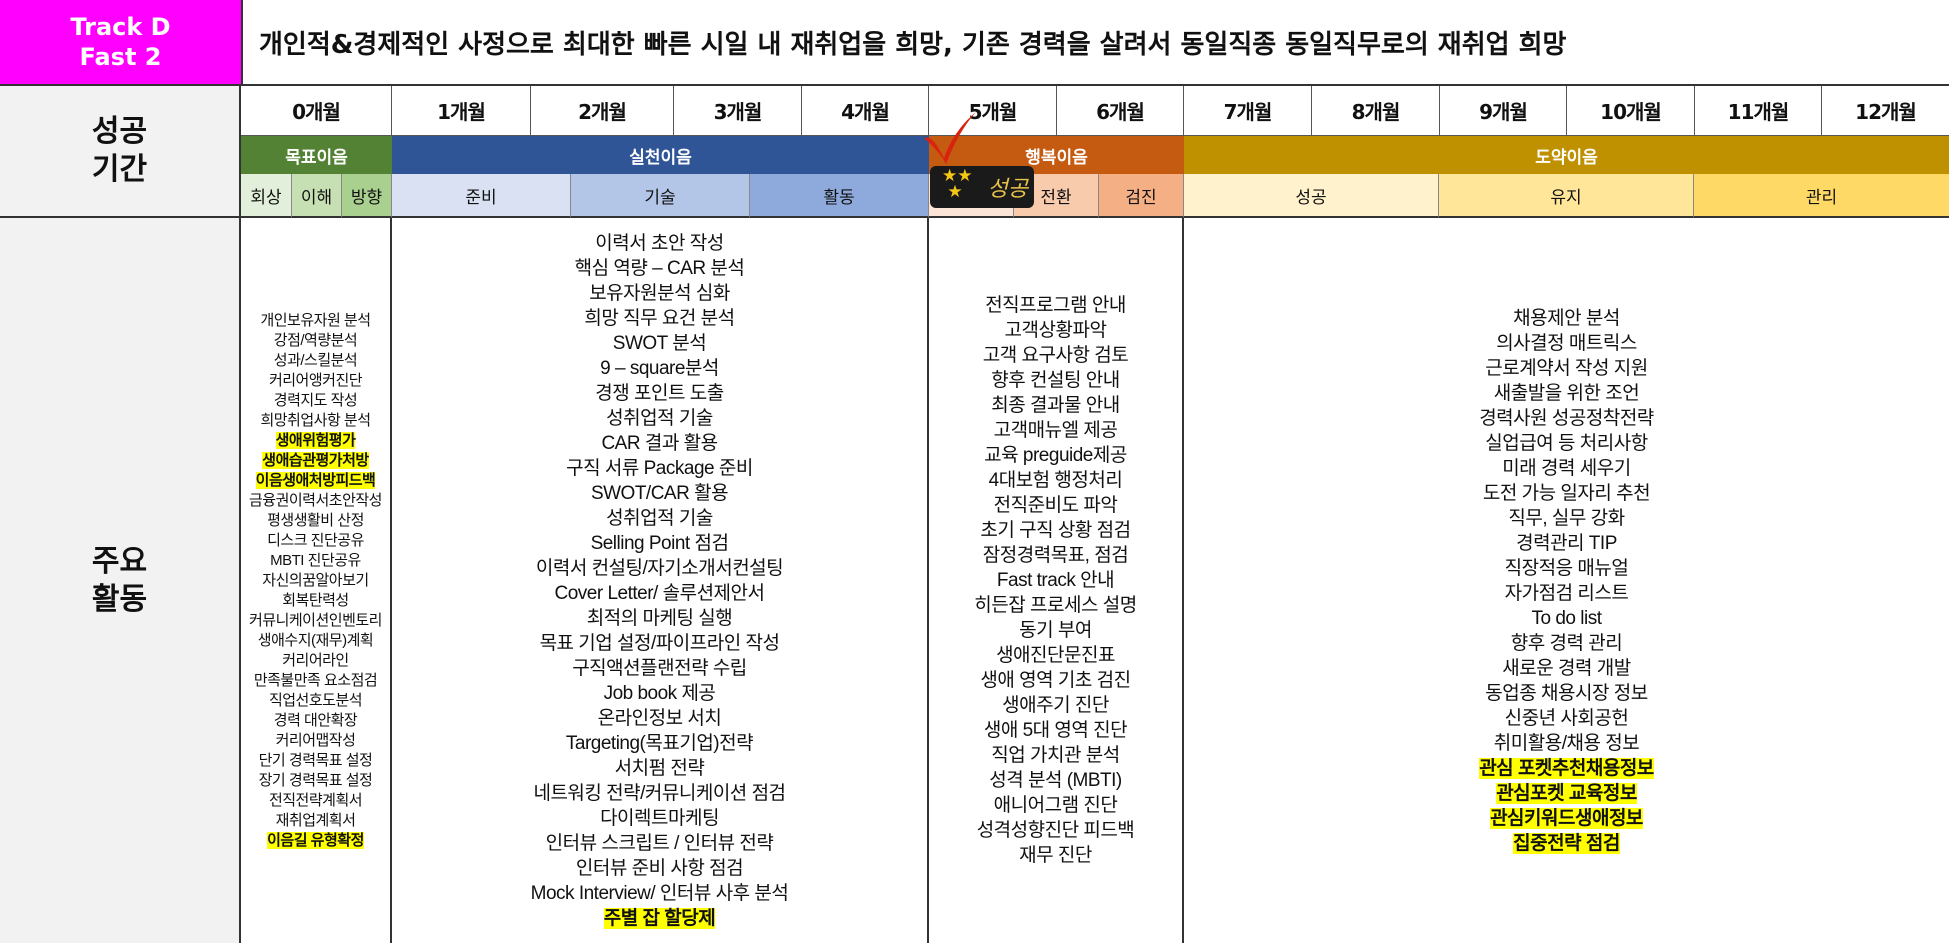  What do you see at coordinates (660, 196) in the screenshot?
I see `step-practice-2: 기술` at bounding box center [660, 196].